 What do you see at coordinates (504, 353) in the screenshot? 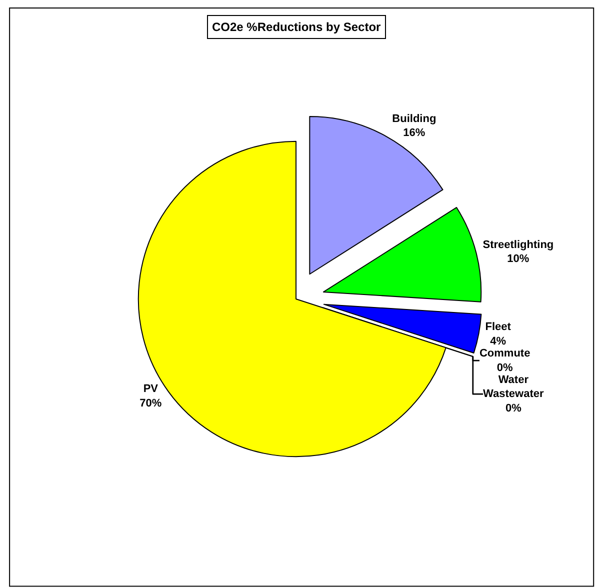
I see `legend-label: Commute` at bounding box center [504, 353].